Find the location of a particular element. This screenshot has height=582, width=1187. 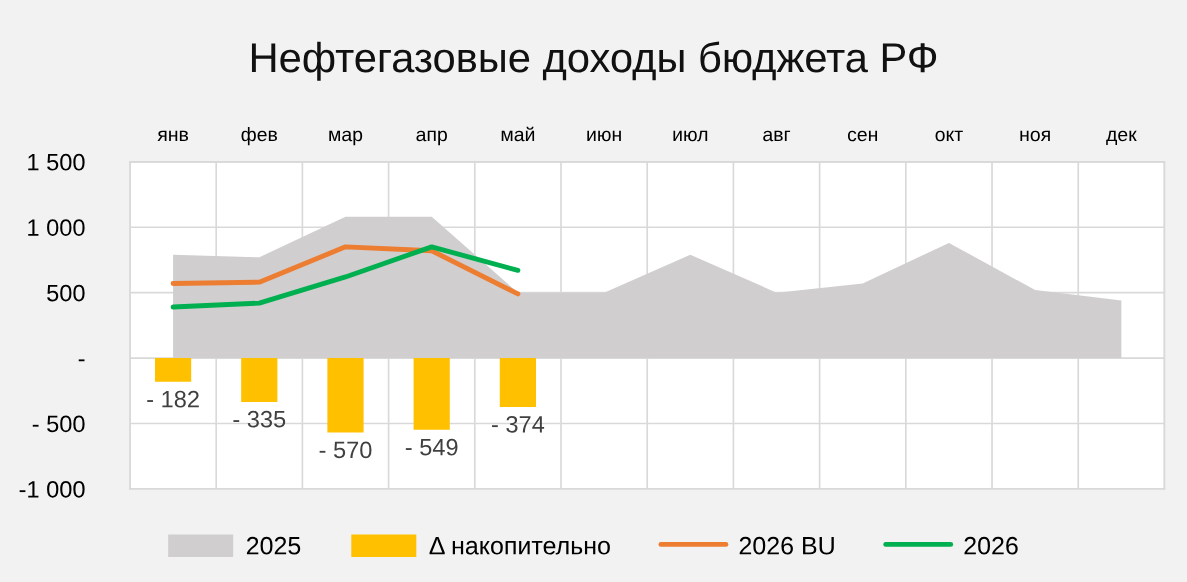

x-tick-label: окт is located at coordinates (949, 136).